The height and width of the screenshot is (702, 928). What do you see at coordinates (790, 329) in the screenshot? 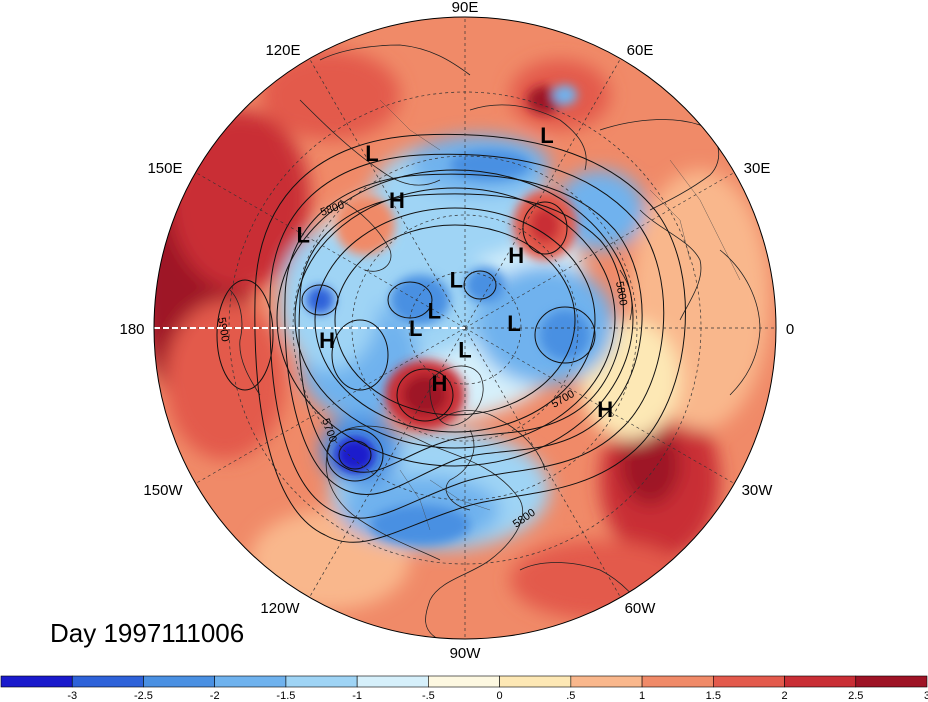
I see `lon-label-0: 0` at bounding box center [790, 329].